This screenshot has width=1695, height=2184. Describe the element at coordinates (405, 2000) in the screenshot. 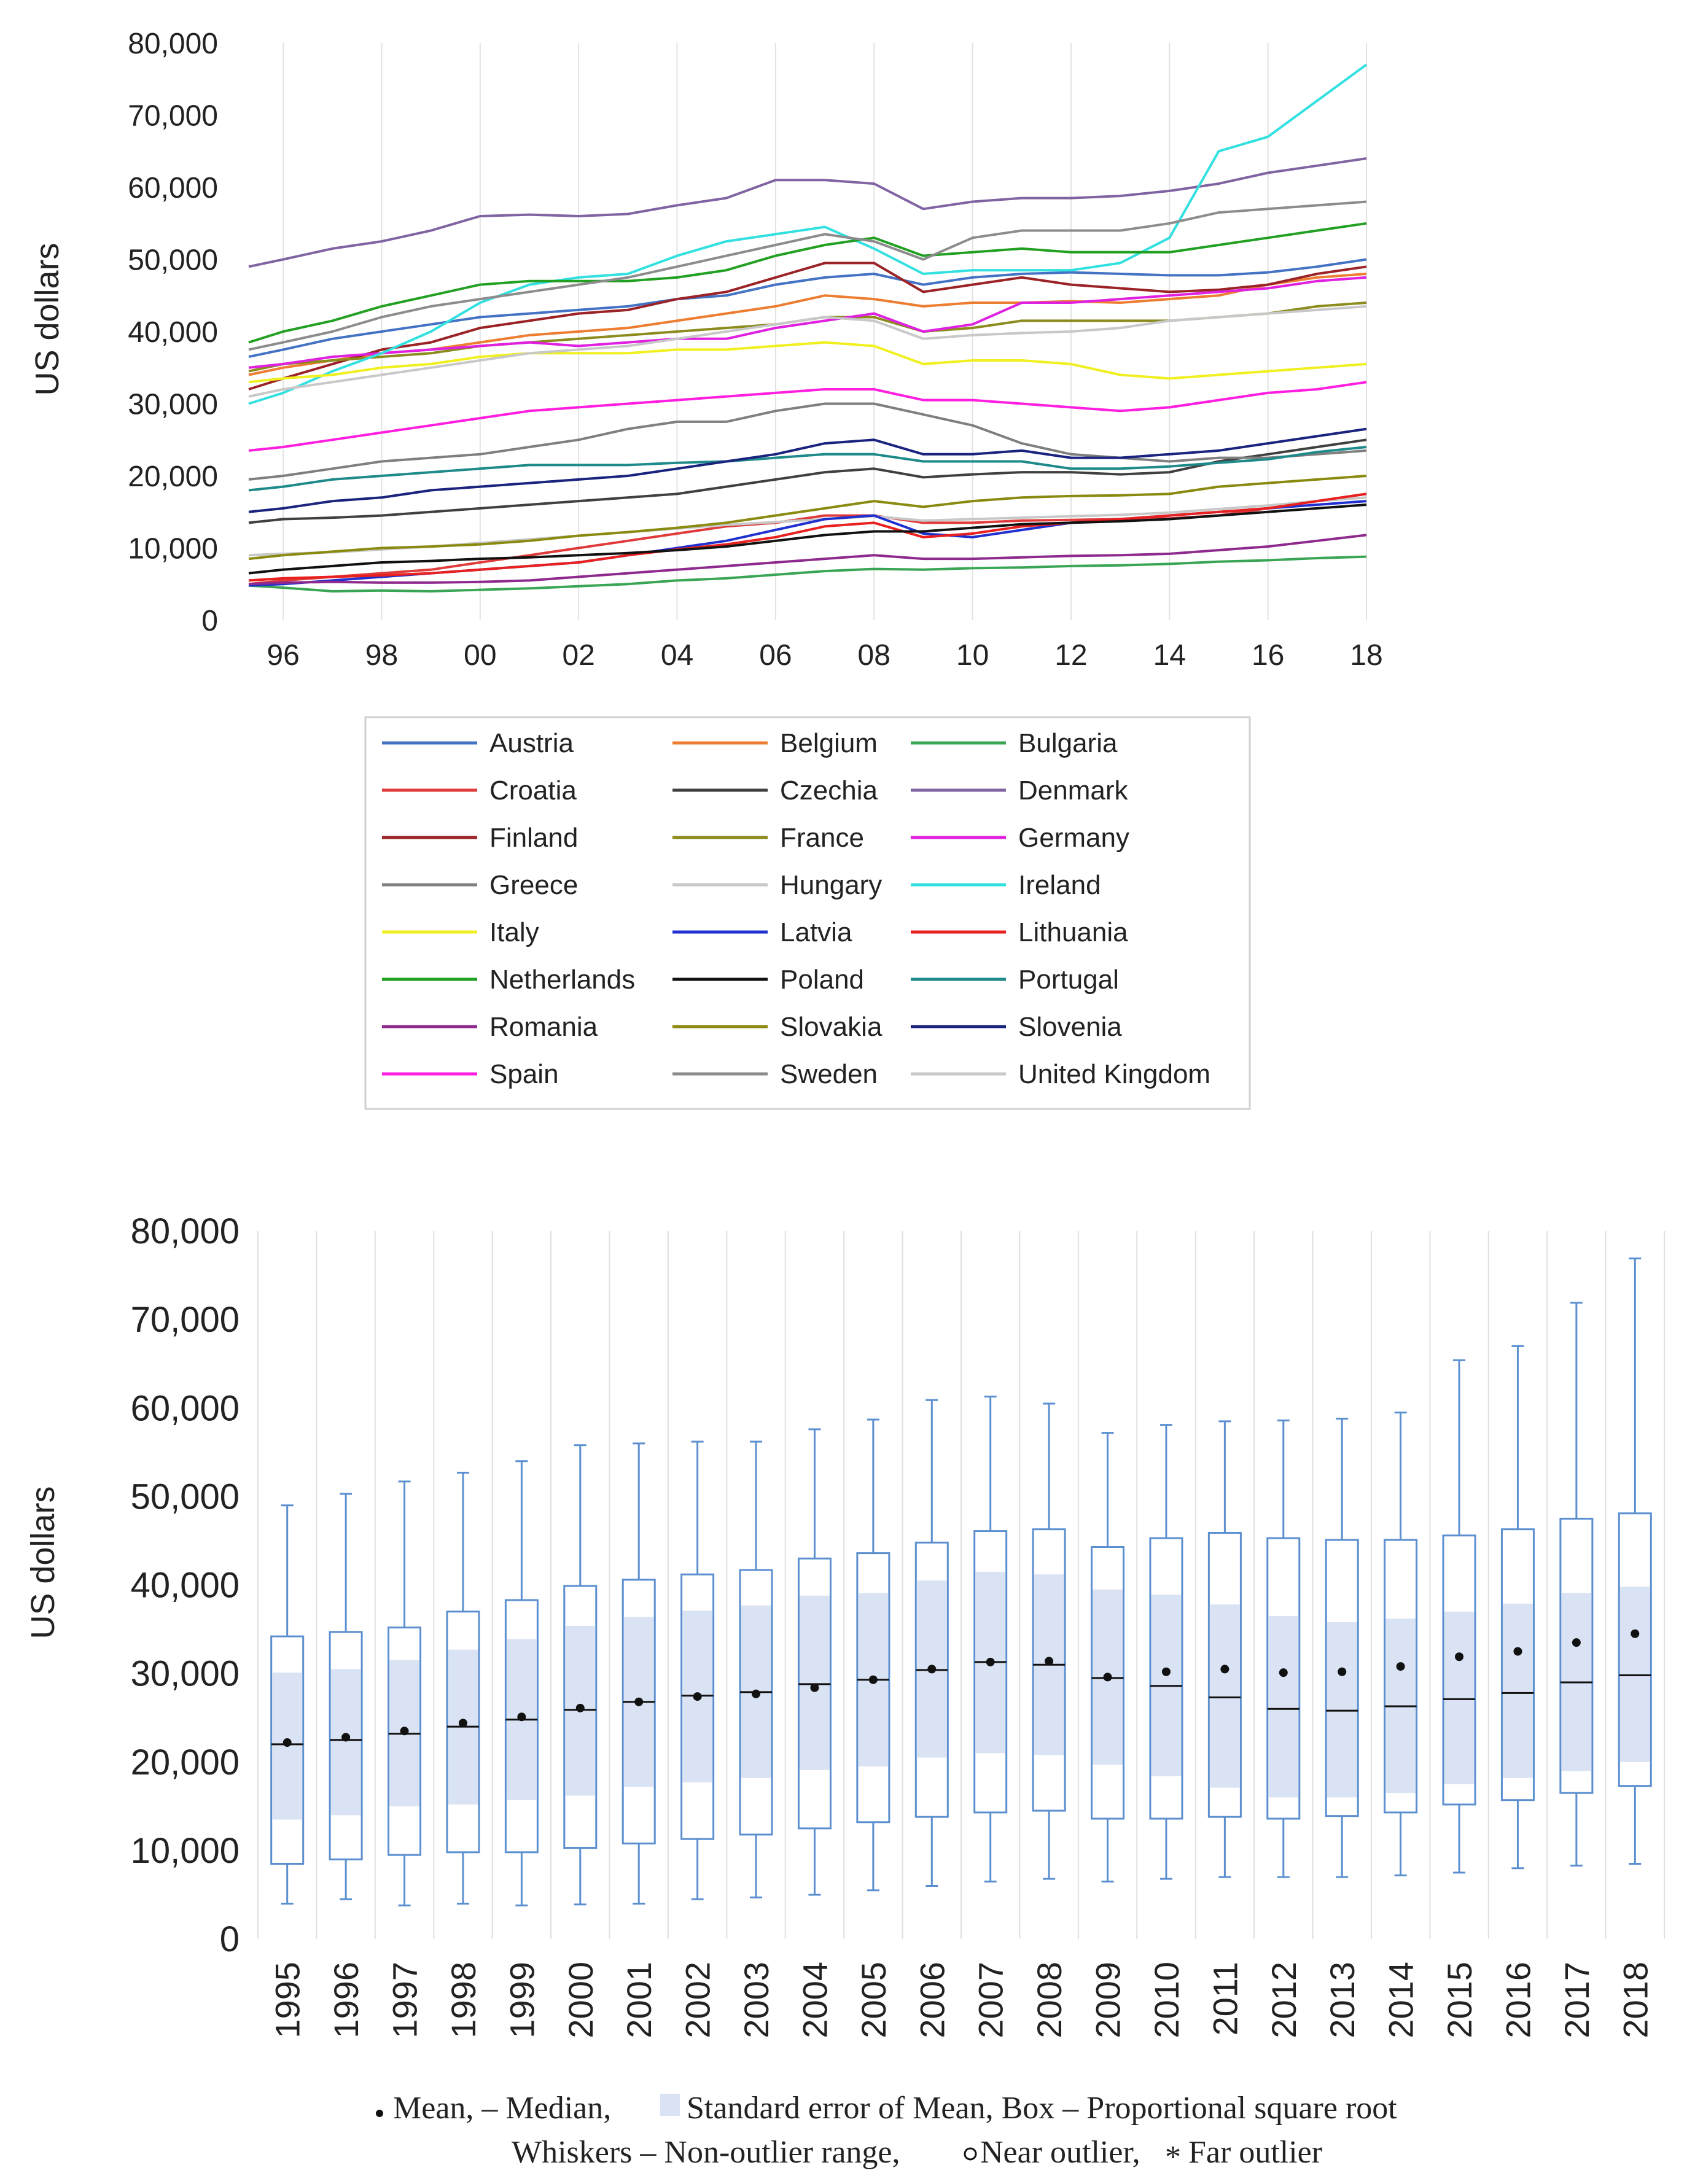

I see `x-tick-label: 1997` at that location.